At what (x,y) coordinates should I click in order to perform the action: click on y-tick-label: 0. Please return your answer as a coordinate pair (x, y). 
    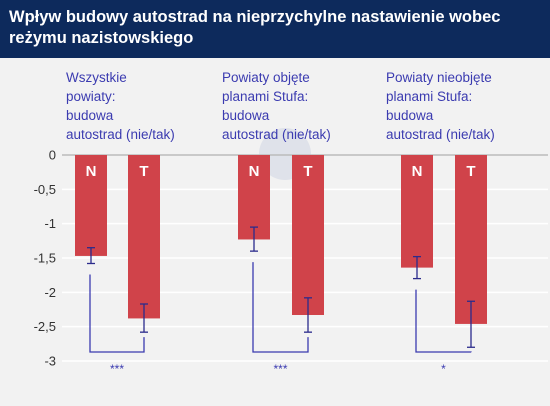
    Looking at the image, I should click on (52, 155).